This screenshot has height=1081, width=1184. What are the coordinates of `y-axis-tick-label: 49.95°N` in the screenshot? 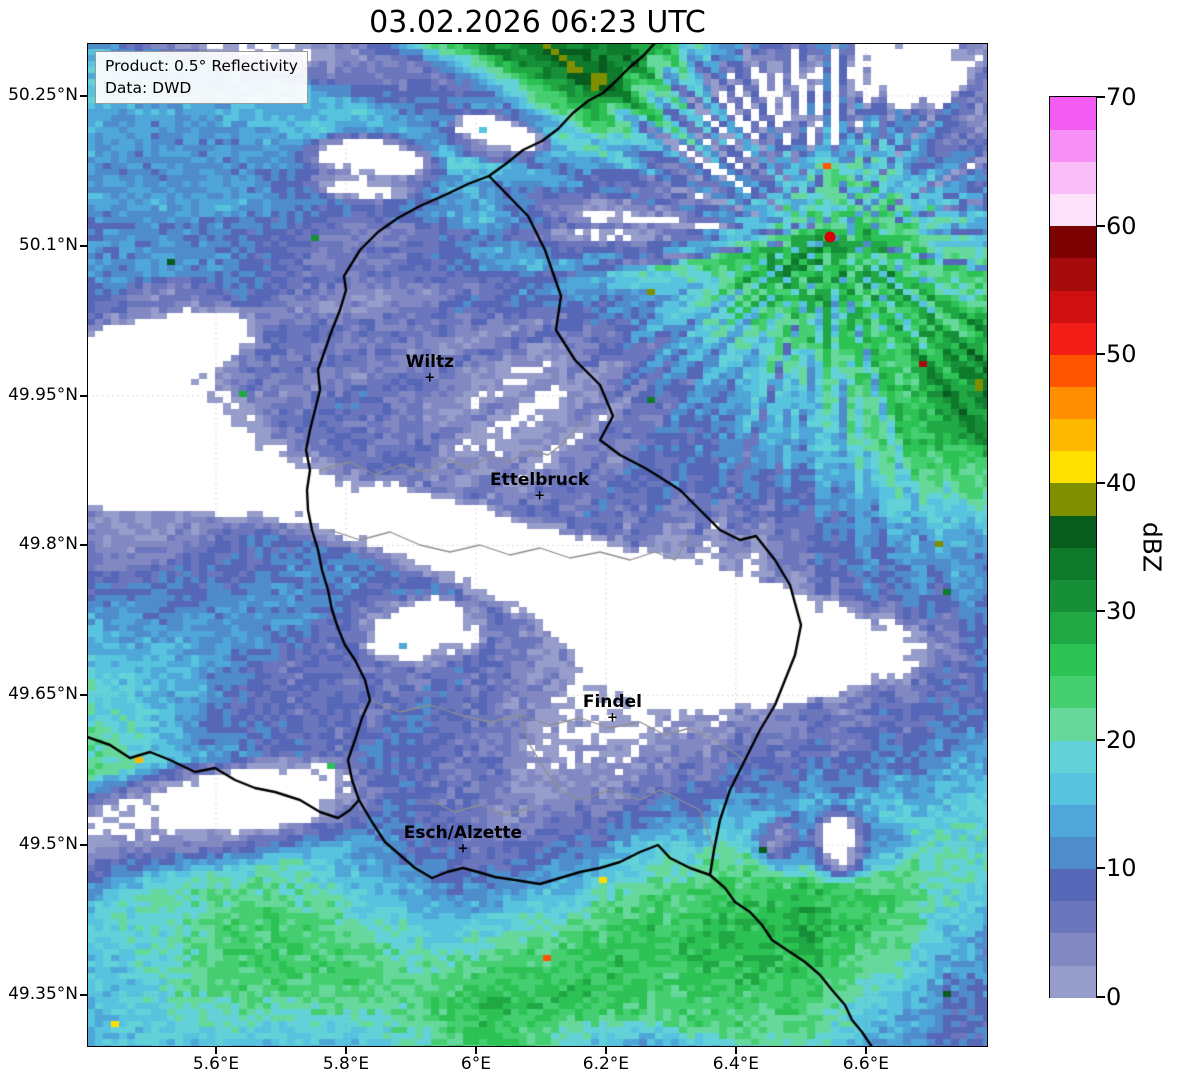 It's located at (43, 394).